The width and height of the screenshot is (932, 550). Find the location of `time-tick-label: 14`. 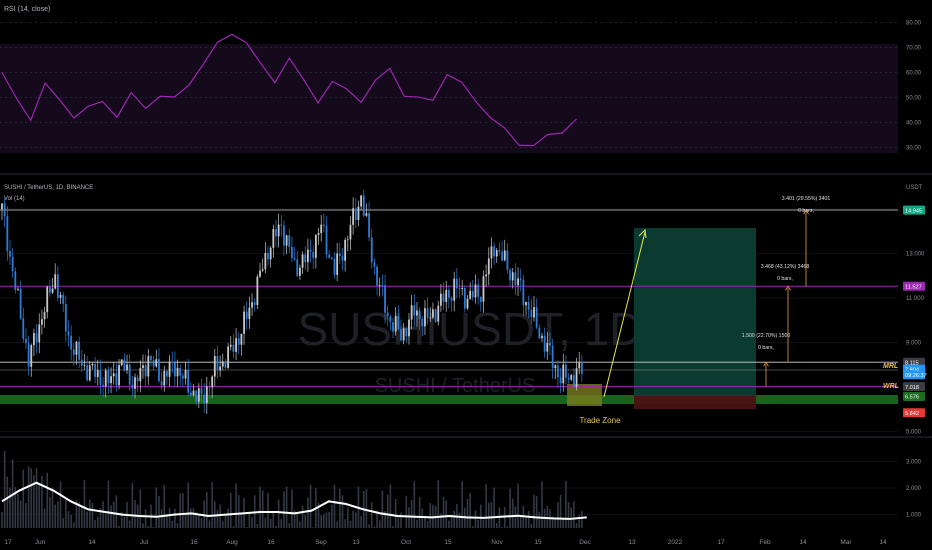

time-tick-label: 14 is located at coordinates (883, 542).